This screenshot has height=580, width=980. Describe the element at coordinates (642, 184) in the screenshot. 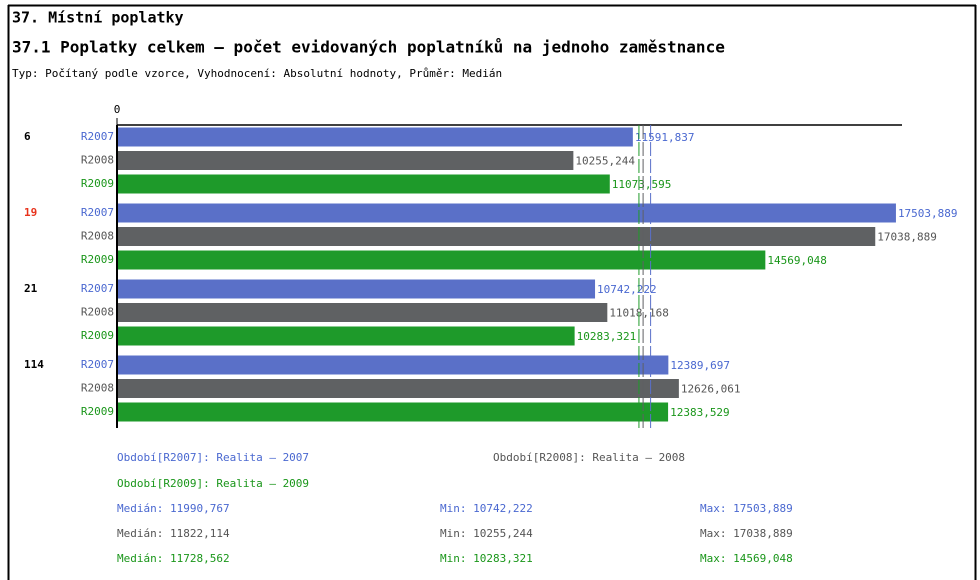

I see `value-label: 11073,595` at that location.